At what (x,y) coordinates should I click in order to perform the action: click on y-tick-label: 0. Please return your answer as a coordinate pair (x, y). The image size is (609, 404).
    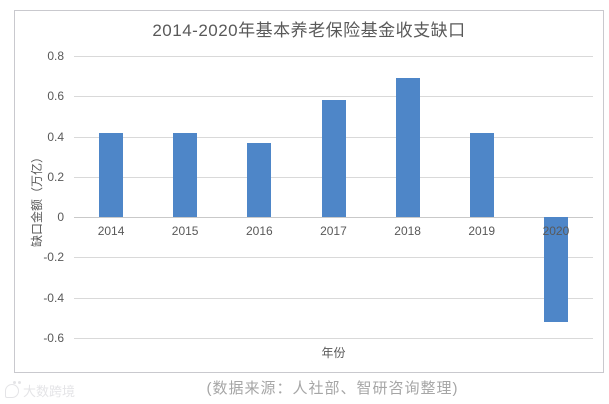
    Looking at the image, I should click on (60, 217).